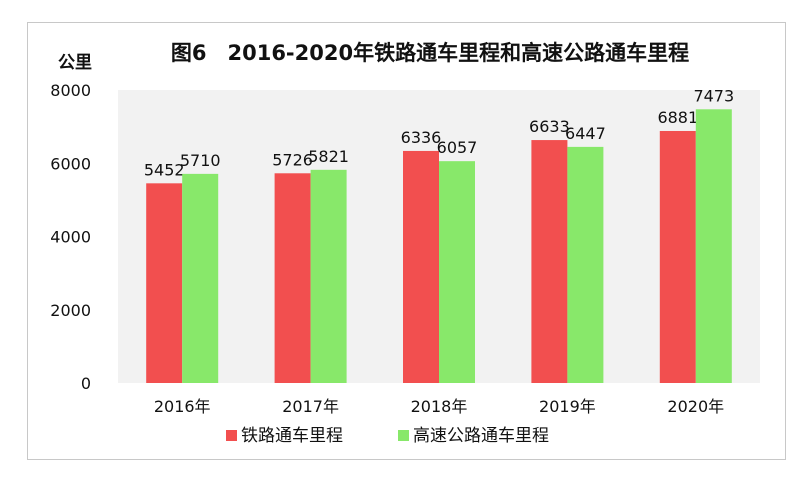  What do you see at coordinates (481, 436) in the screenshot?
I see `legend-label-series-2: 高速公路通车里程` at bounding box center [481, 436].